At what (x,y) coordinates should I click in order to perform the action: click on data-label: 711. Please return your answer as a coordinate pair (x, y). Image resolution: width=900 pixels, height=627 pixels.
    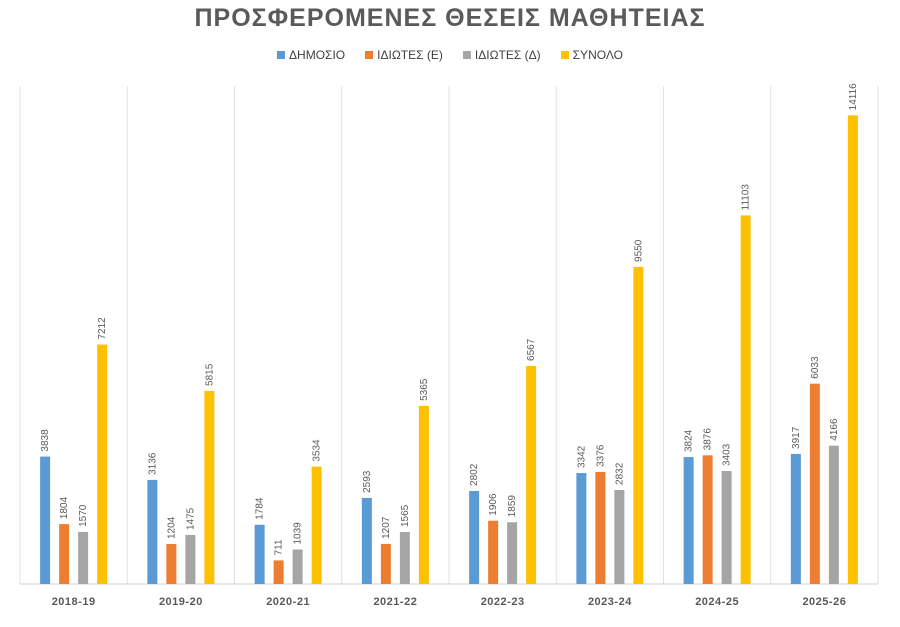
    Looking at the image, I should click on (279, 547).